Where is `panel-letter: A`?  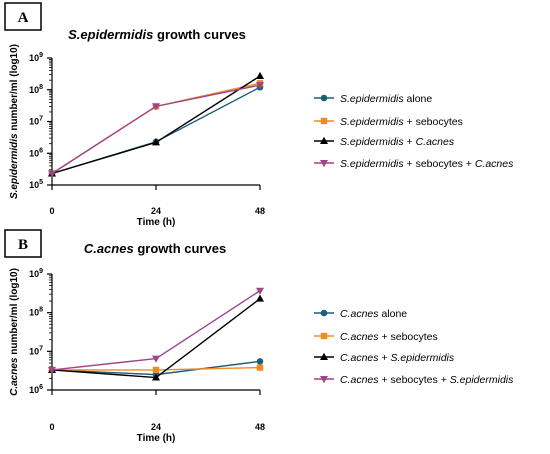 panel-letter: A is located at coordinates (23, 18).